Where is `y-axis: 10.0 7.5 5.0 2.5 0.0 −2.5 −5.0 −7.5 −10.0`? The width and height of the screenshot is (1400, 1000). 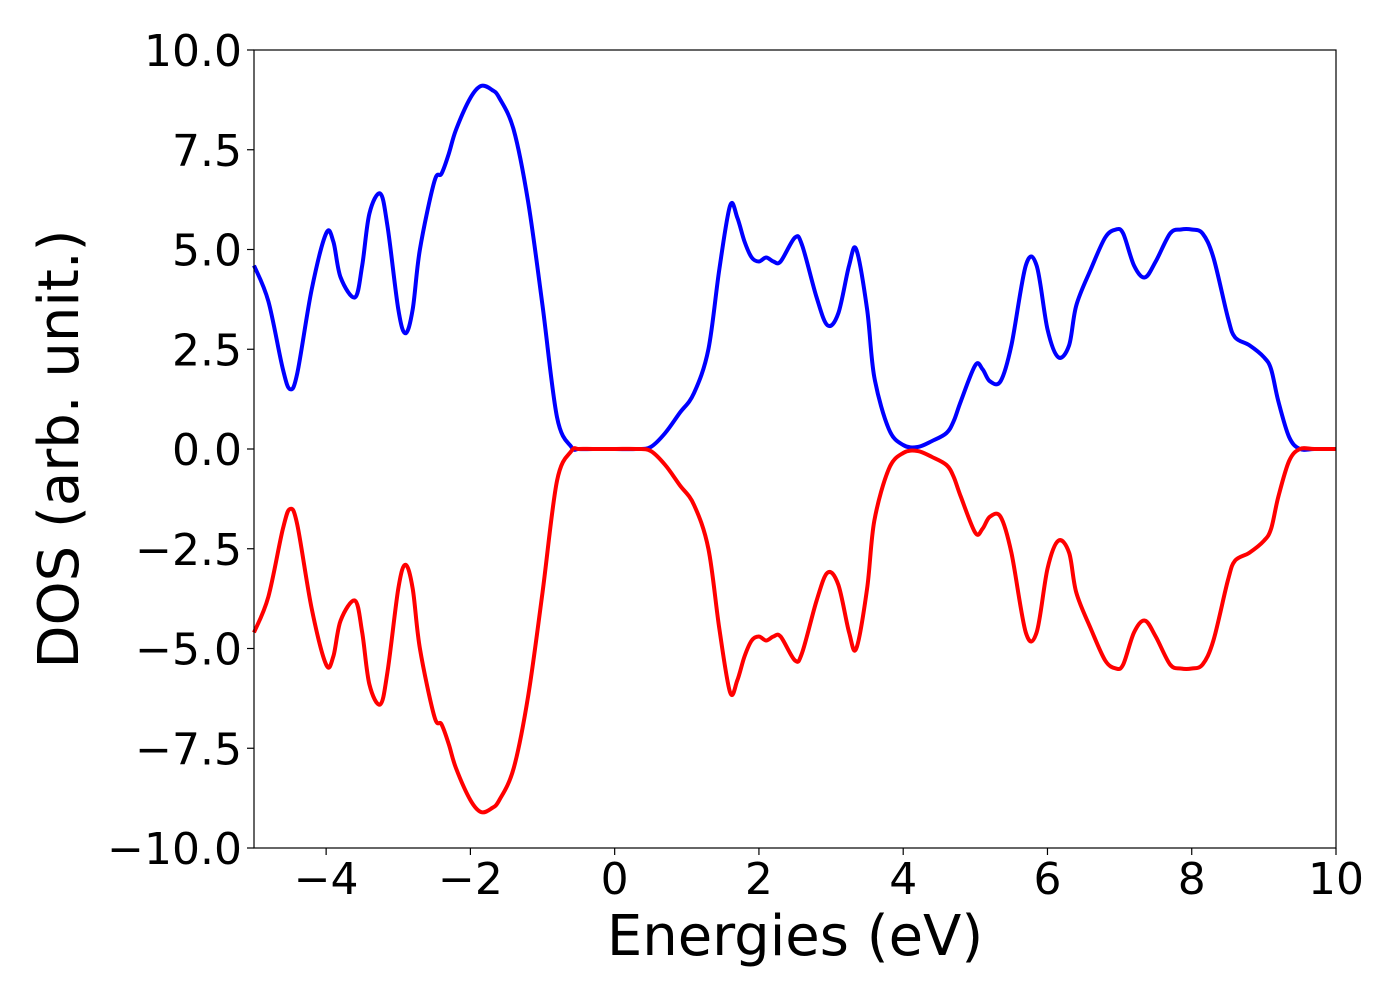 y-axis: 10.0 7.5 5.0 2.5 0.0 −2.5 −5.0 −7.5 −10.0 is located at coordinates (180, 450).